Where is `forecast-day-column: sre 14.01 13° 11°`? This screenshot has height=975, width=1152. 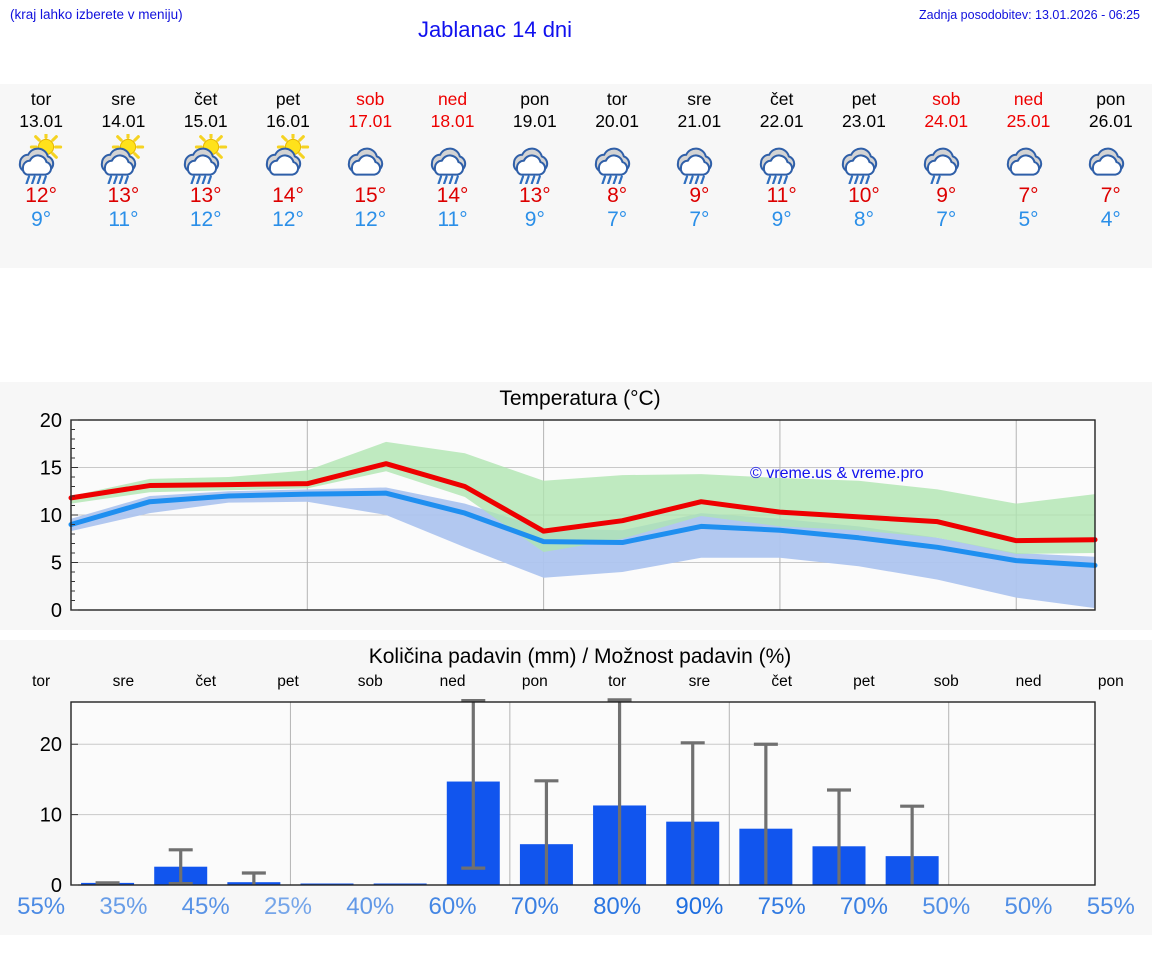 forecast-day-column: sre 14.01 13° 11° is located at coordinates (123, 176).